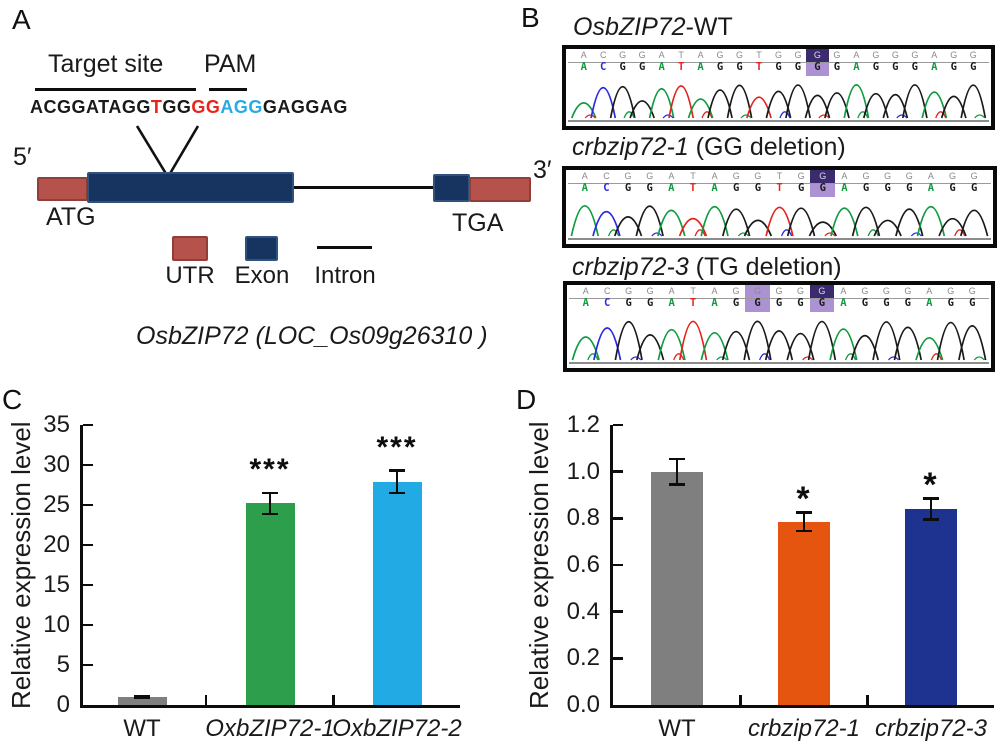  Describe the element at coordinates (56, 464) in the screenshot. I see `y-tick-label: 30` at that location.